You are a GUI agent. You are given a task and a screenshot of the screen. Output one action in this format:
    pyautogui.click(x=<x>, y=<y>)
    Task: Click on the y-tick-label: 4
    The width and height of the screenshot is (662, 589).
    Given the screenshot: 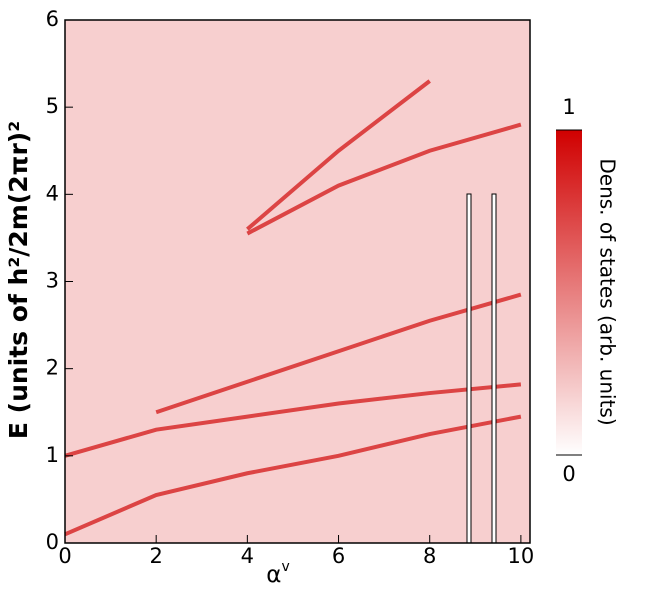 What is the action you would take?
    pyautogui.click(x=52, y=193)
    